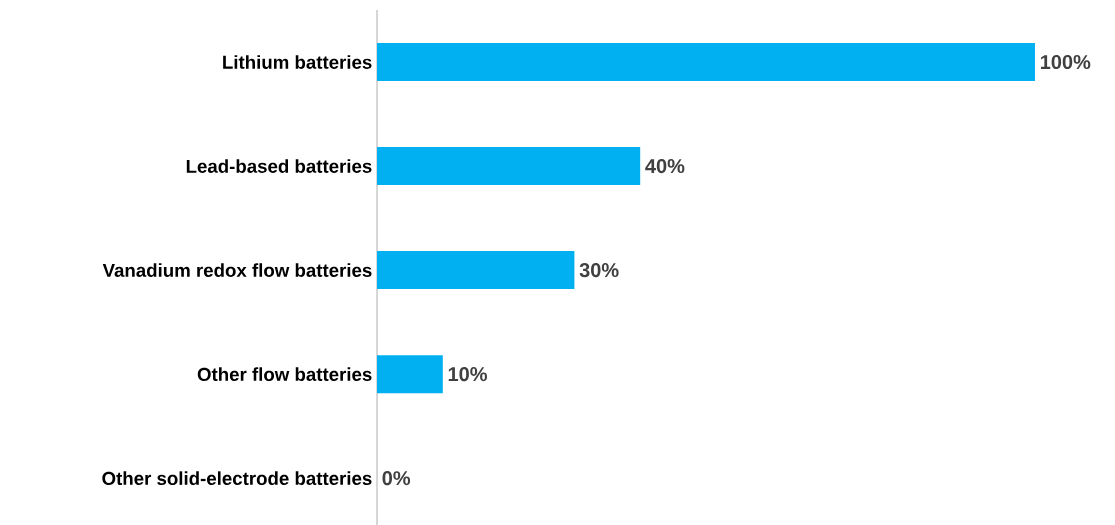 The height and width of the screenshot is (525, 1115). I want to click on y-tick-label: Other flow batteries, so click(284, 374).